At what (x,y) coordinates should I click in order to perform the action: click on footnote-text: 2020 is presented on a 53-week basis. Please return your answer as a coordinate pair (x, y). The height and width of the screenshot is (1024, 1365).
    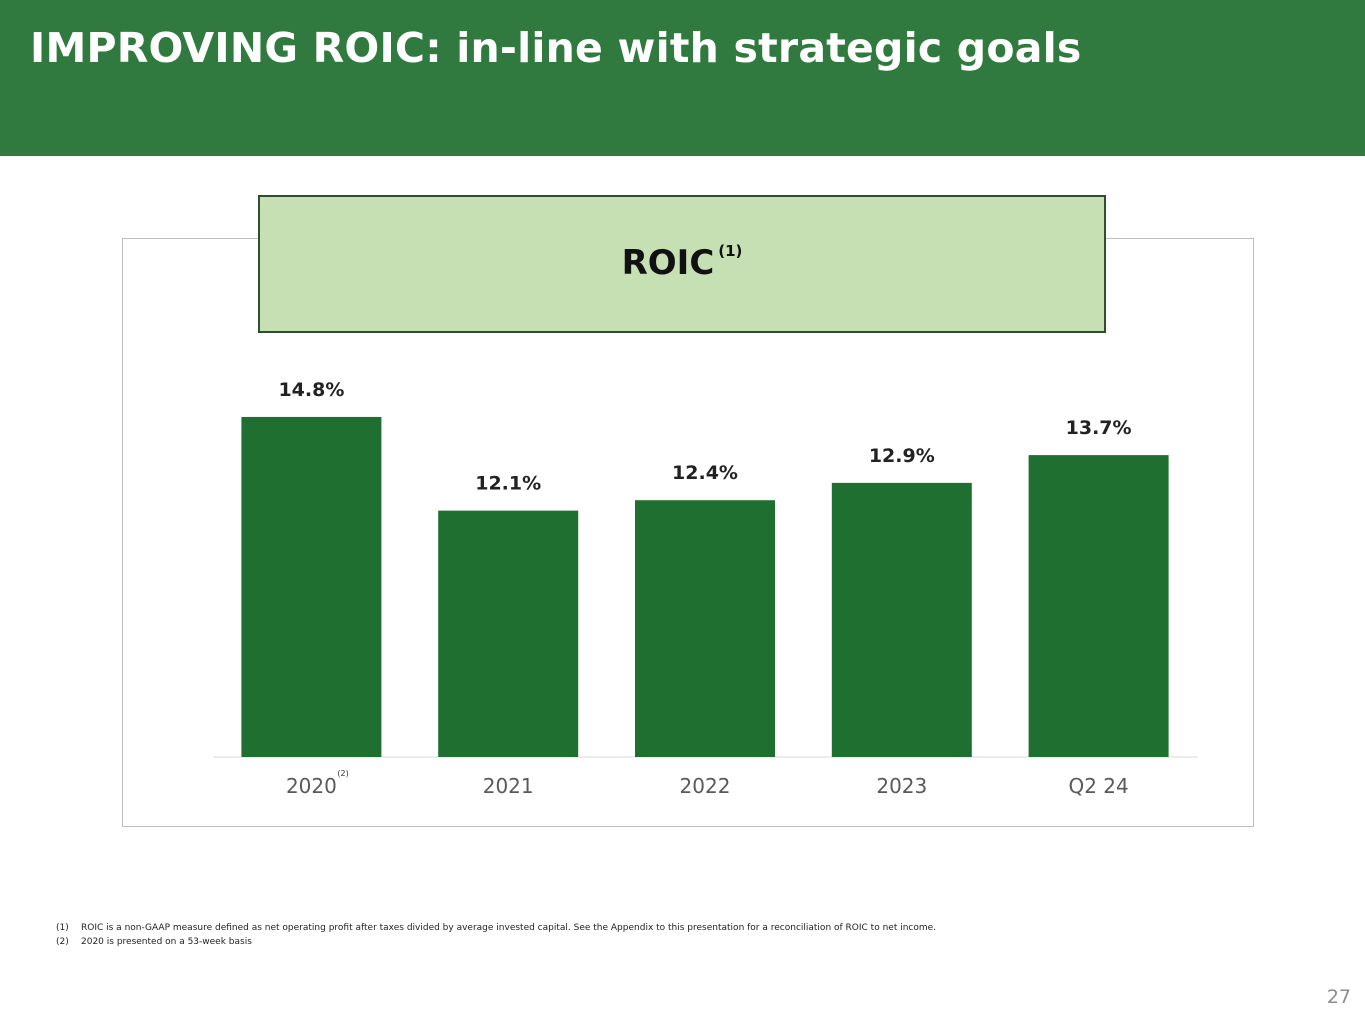
    Looking at the image, I should click on (166, 942).